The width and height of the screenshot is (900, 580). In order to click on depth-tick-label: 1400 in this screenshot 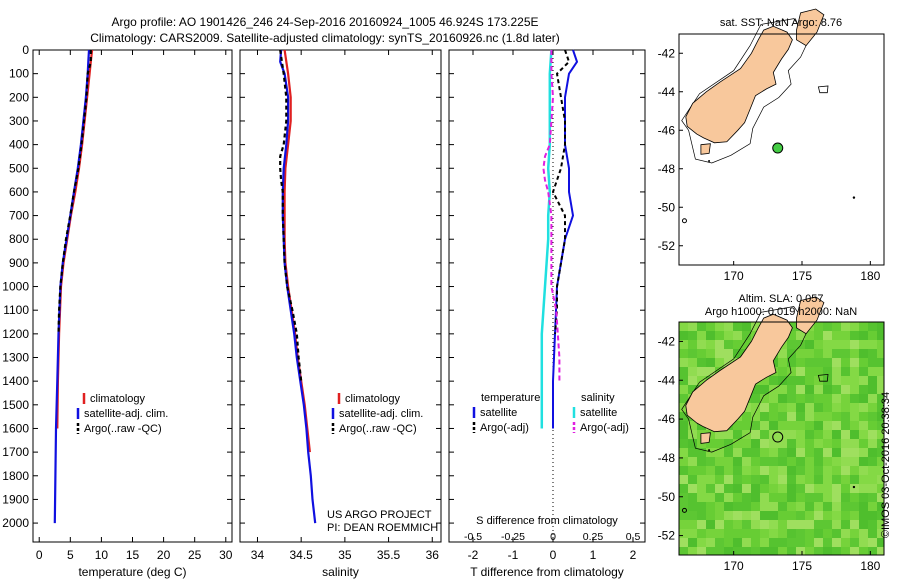, I will do `click(15, 381)`.